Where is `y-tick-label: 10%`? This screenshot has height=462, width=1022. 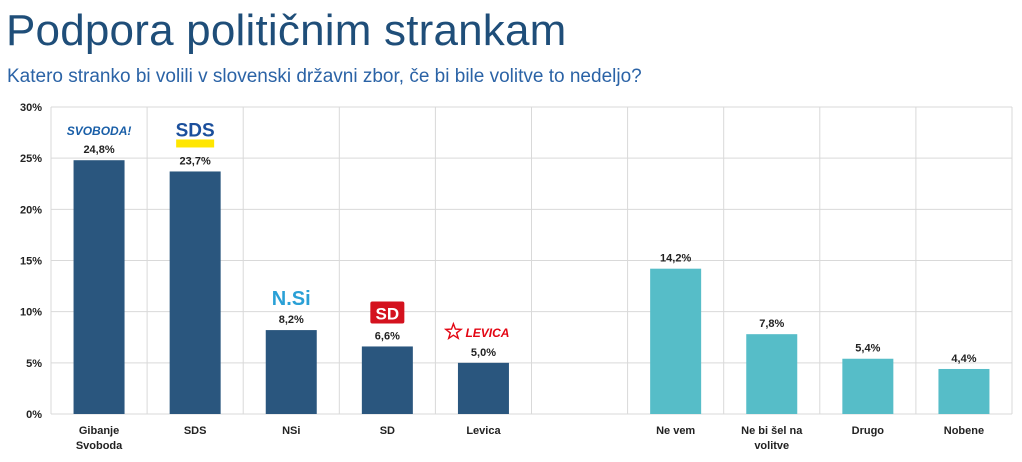 y-tick-label: 10% is located at coordinates (31, 313).